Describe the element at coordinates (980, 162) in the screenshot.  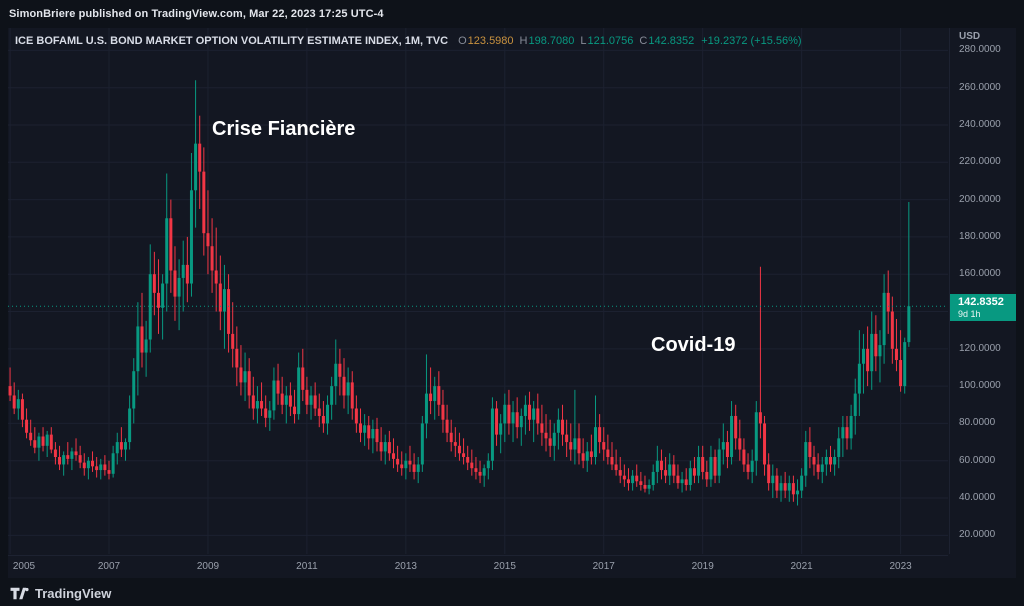
I see `price-tick: 220.0000` at that location.